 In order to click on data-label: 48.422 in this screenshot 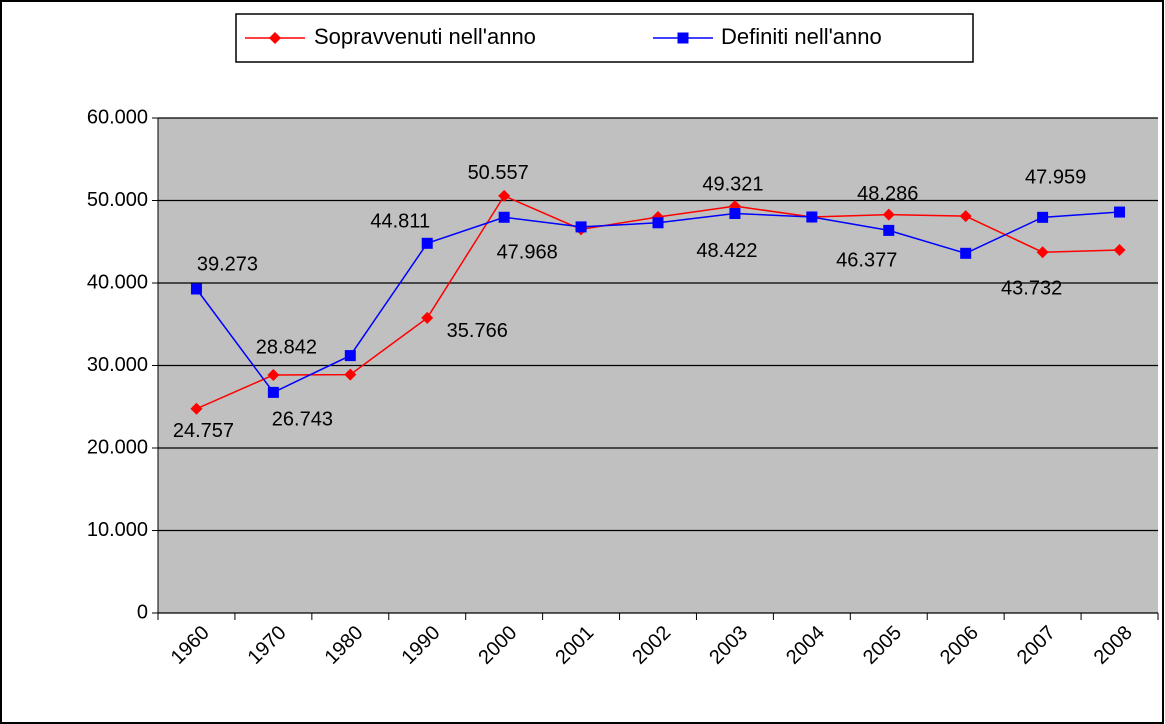, I will do `click(726, 251)`.